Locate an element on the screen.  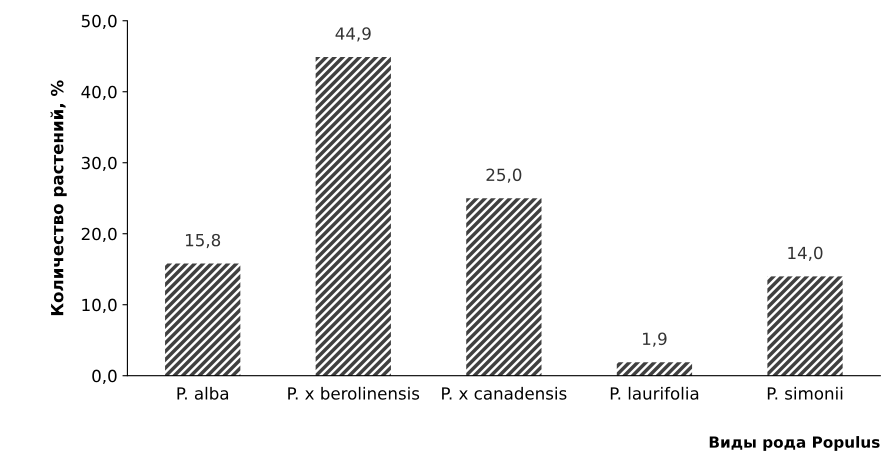
y-tick-label: 50,0 is located at coordinates (99, 22).